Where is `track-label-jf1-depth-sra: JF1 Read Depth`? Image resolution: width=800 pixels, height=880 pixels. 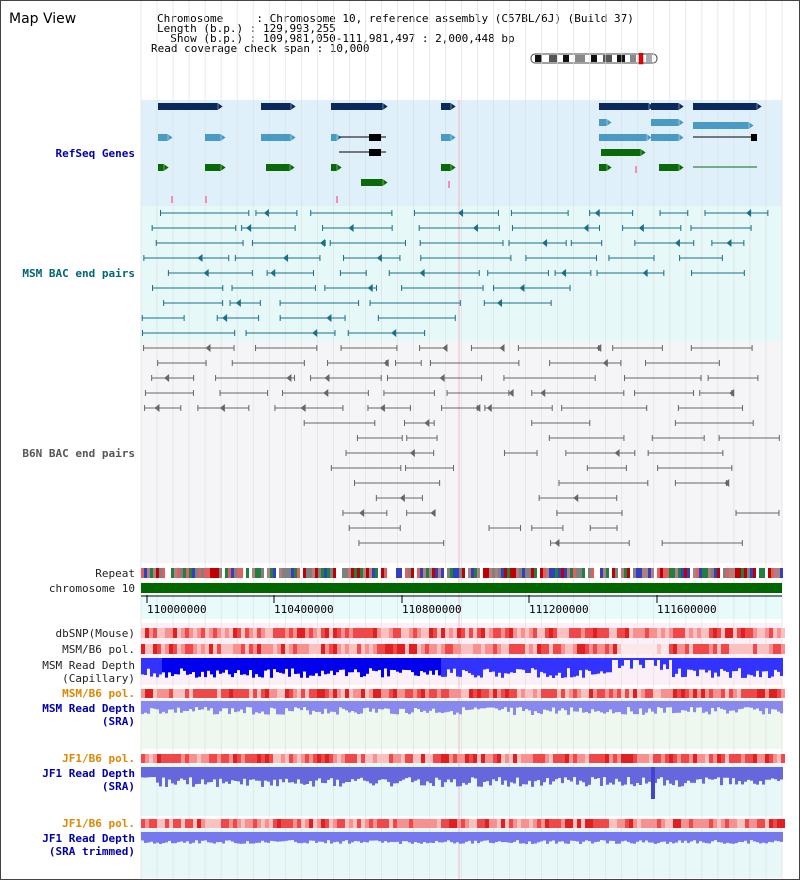 track-label-jf1-depth-sra: JF1 Read Depth is located at coordinates (88, 773).